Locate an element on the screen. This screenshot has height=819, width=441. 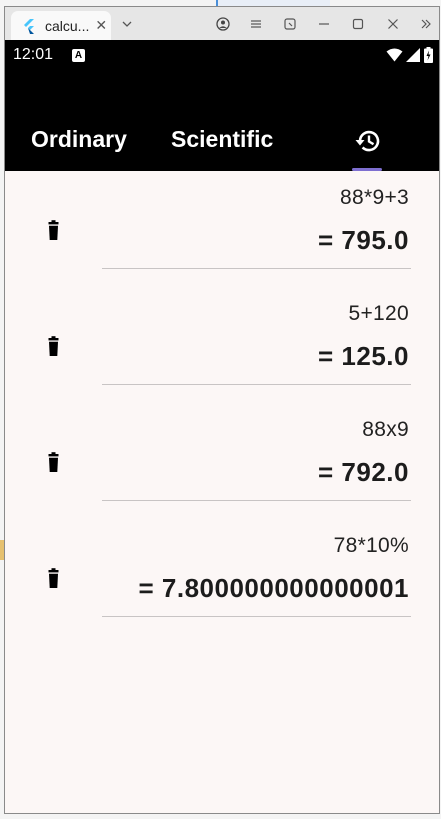
history-item: 78*10% = 7.800000000000001 is located at coordinates (222, 577).